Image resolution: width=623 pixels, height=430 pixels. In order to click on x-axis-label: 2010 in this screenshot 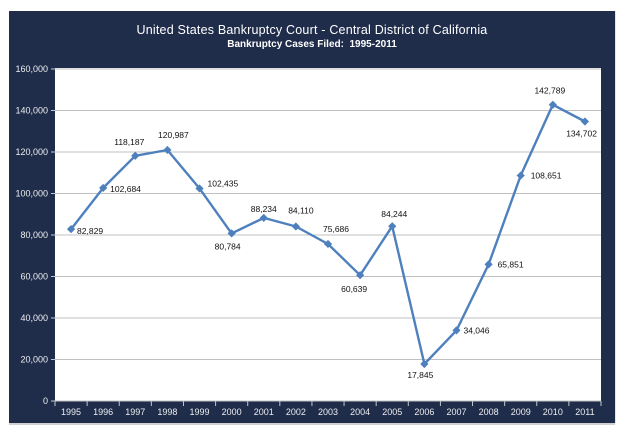, I will do `click(553, 412)`.